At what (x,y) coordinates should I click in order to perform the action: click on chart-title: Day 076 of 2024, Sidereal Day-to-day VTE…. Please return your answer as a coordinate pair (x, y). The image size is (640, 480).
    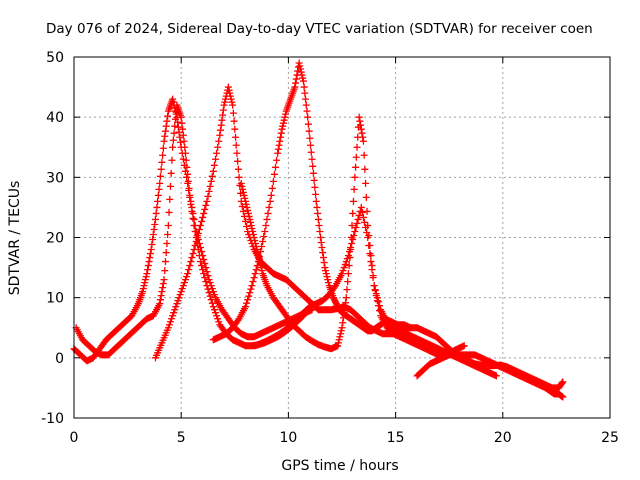
    Looking at the image, I should click on (319, 29).